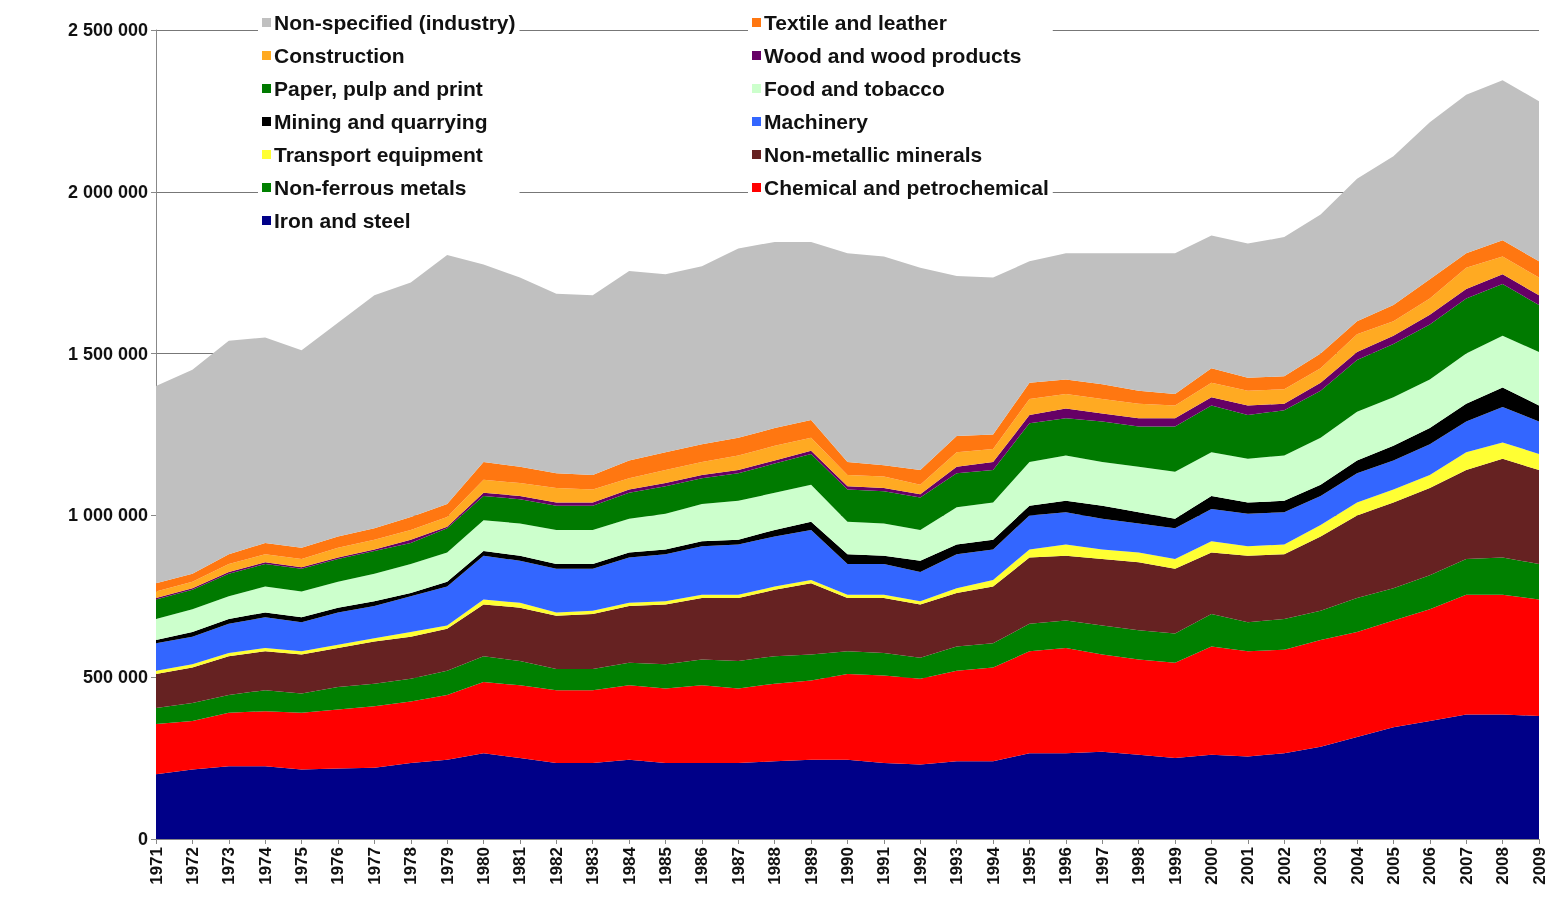 The width and height of the screenshot is (1557, 923). Describe the element at coordinates (854, 88) in the screenshot. I see `legend-label: Food and tobacco` at that location.